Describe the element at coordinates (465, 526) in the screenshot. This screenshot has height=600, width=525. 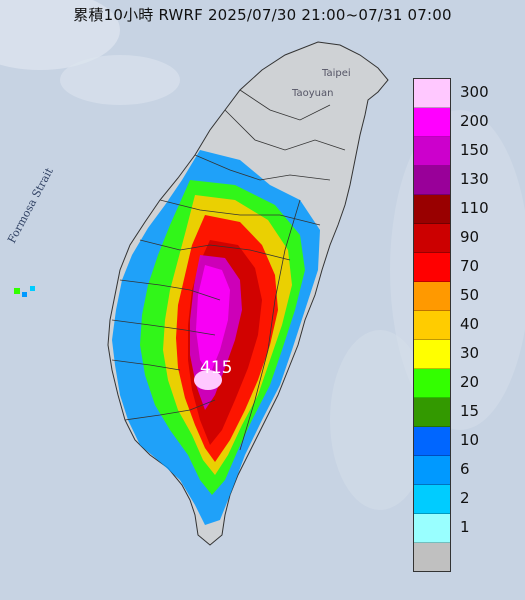
I see `legend-label: 1` at that location.